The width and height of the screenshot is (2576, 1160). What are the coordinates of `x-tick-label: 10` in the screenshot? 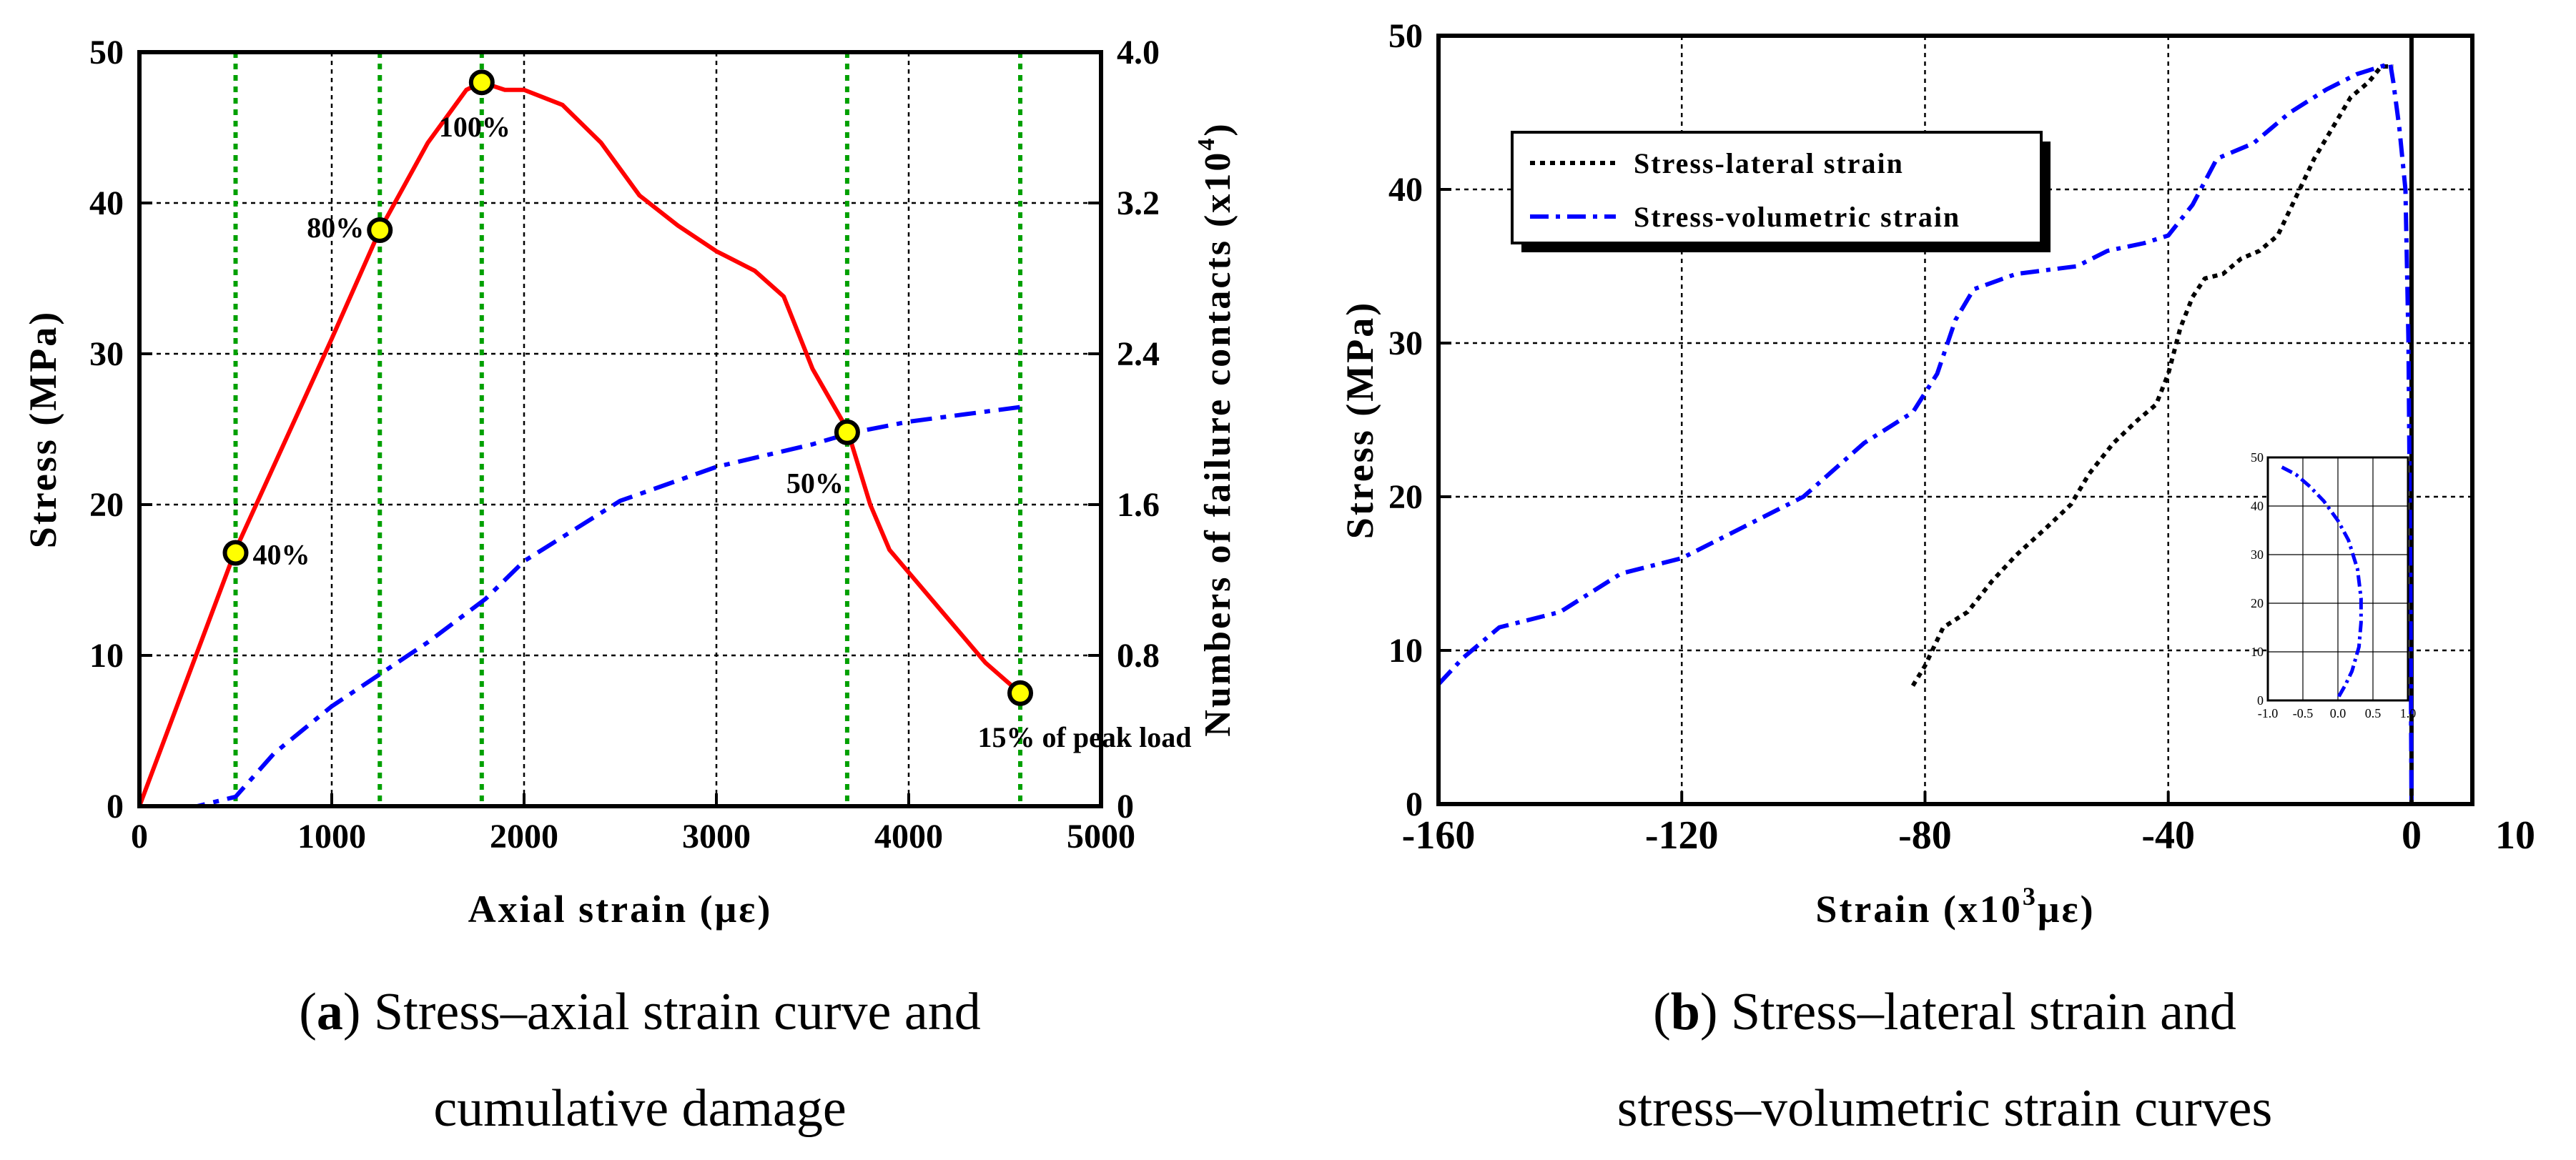 It's located at (2515, 835).